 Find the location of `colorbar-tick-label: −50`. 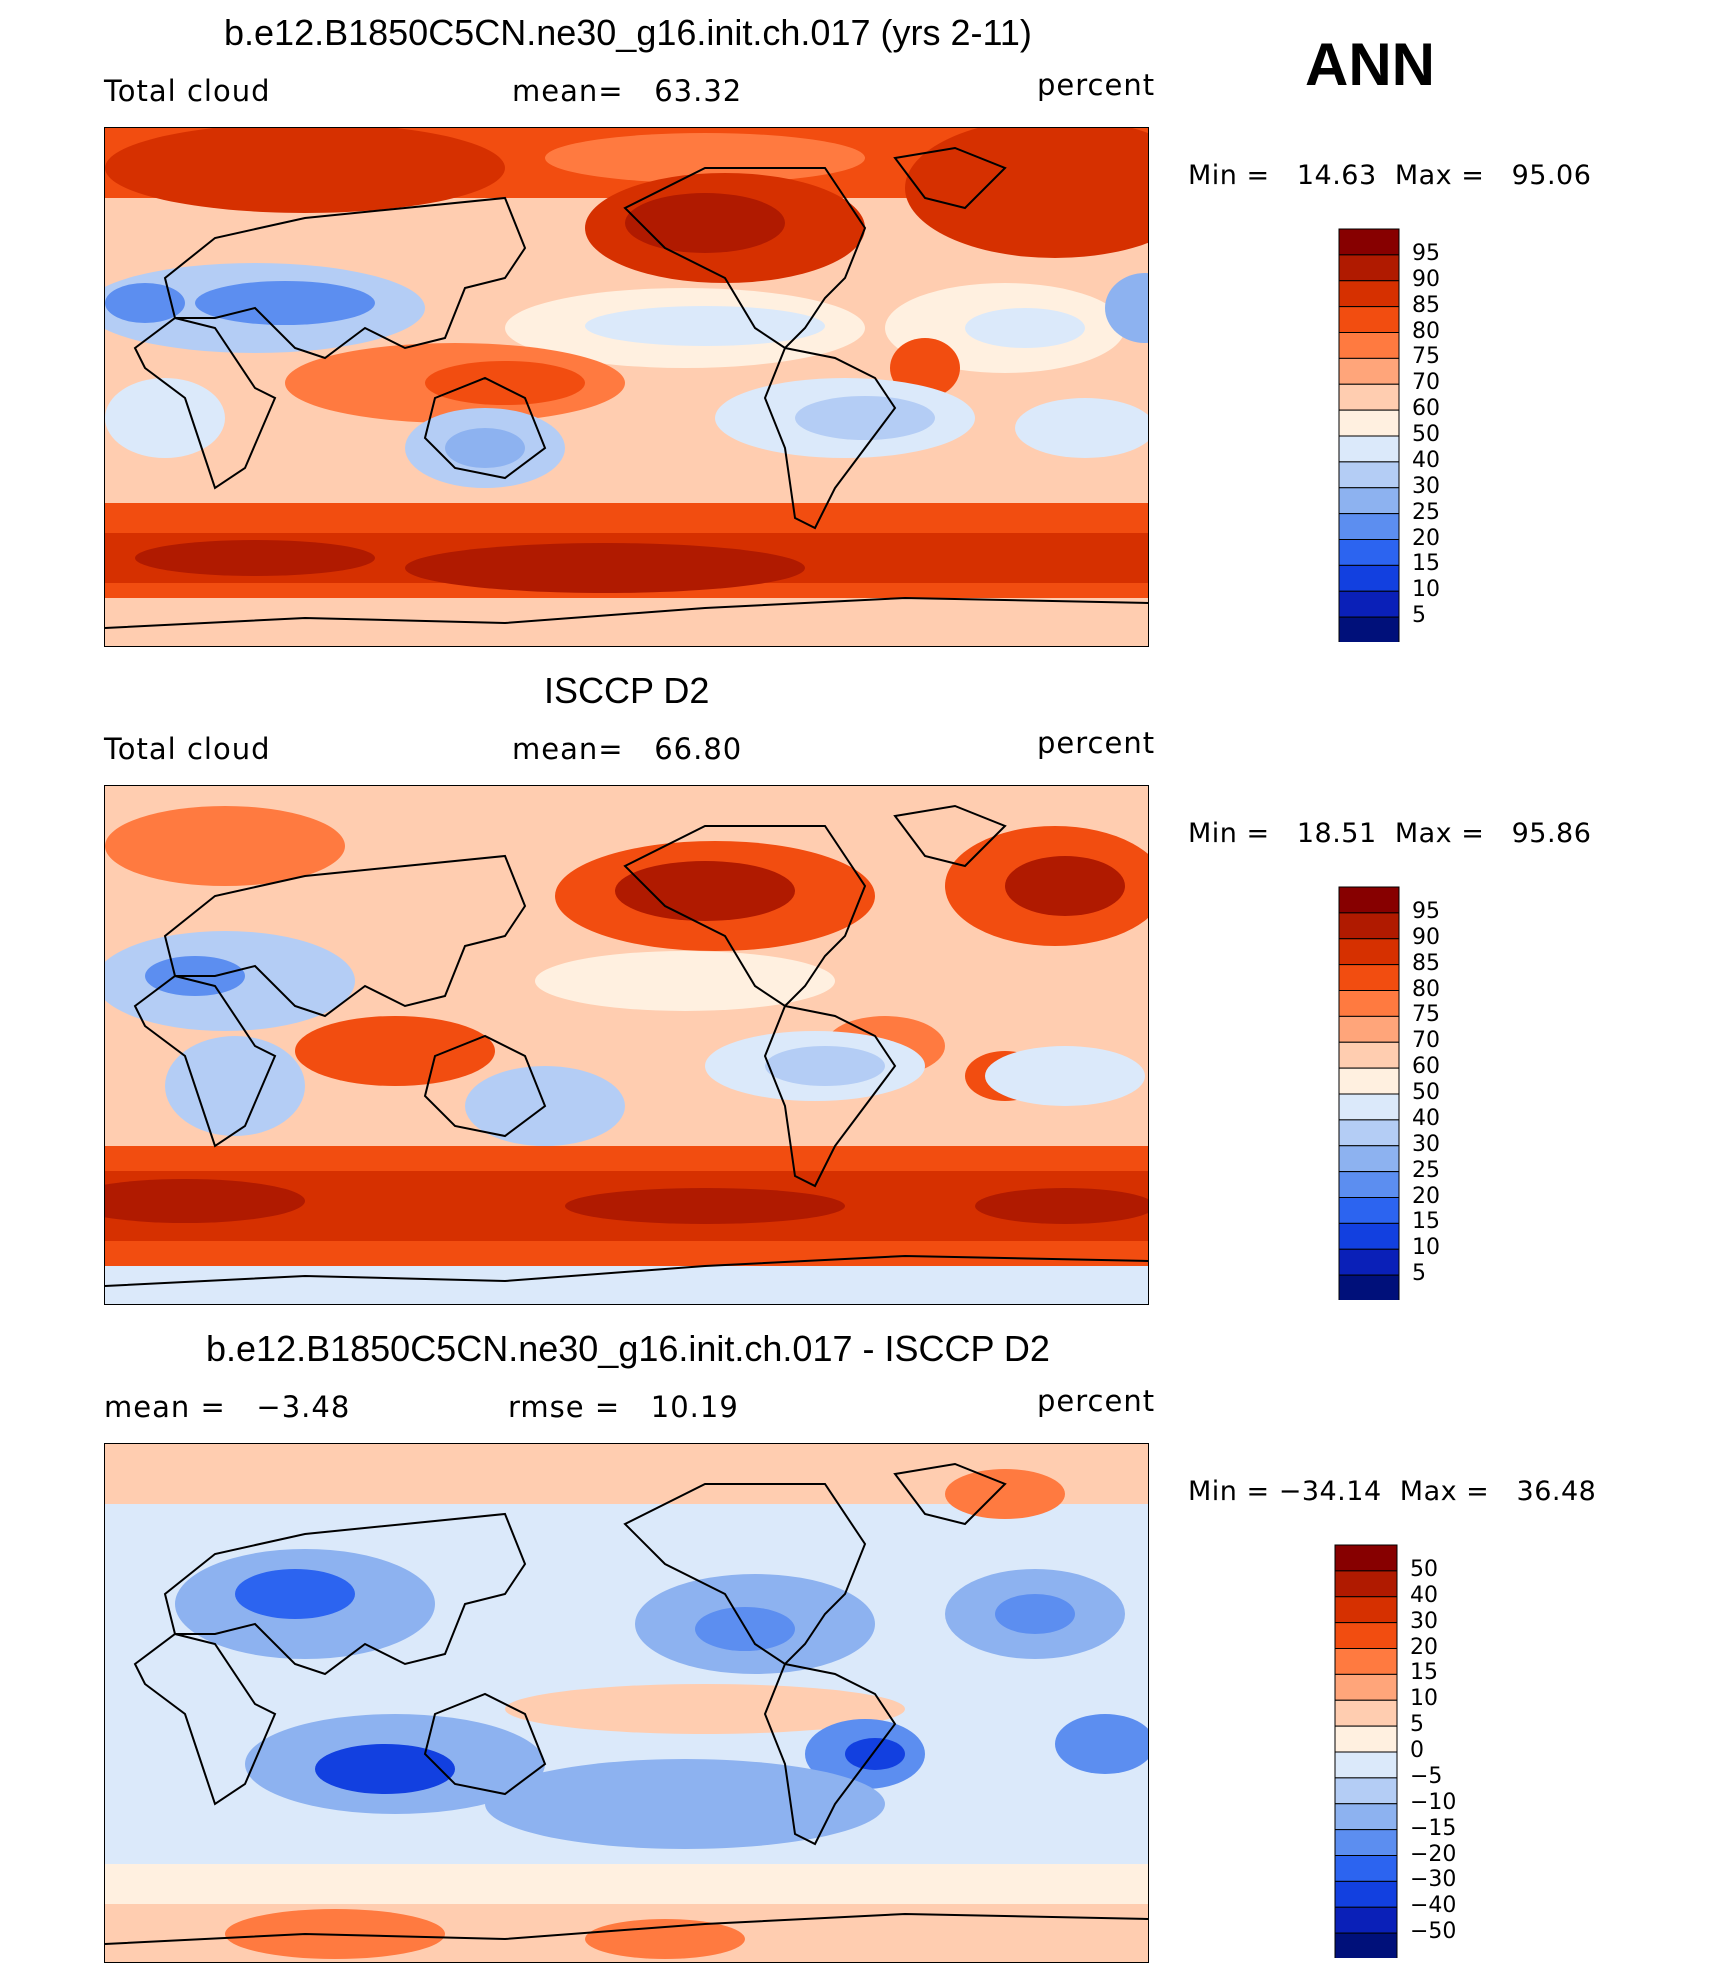

colorbar-tick-label: −50 is located at coordinates (1433, 1932).